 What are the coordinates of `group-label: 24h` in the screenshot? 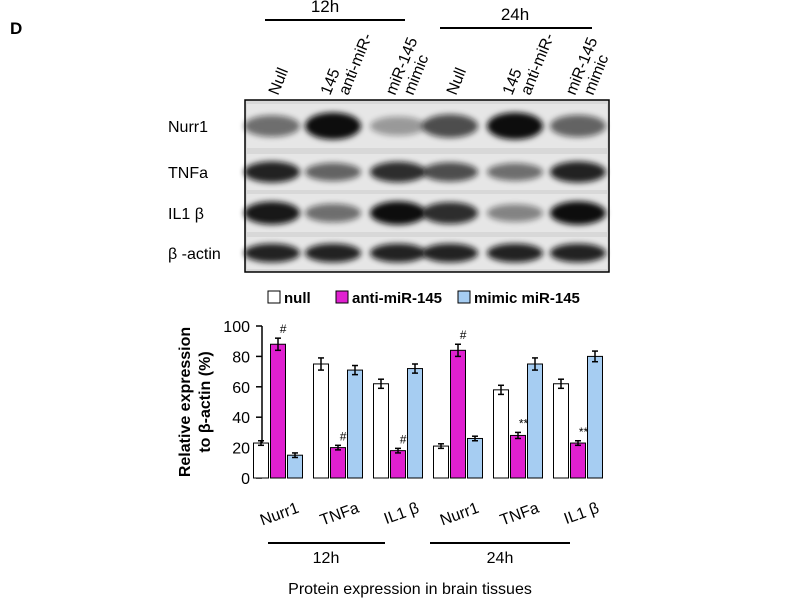 It's located at (500, 558).